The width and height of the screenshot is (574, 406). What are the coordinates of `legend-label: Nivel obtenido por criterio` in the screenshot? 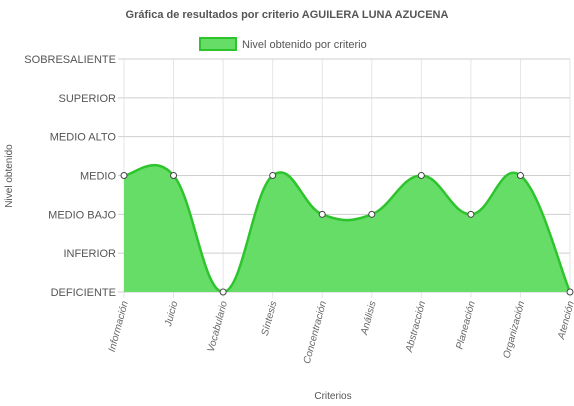 It's located at (304, 45).